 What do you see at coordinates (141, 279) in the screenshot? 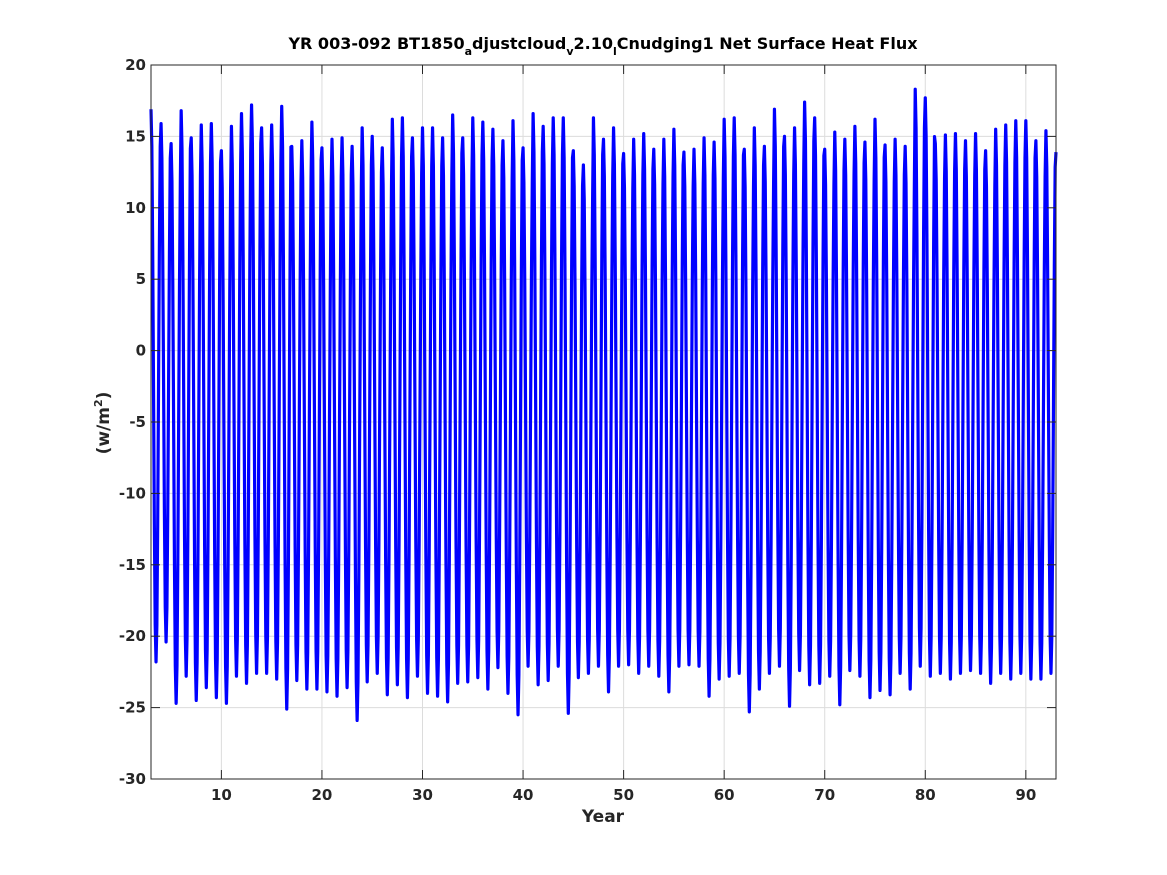
I see `y-tick-label: 5` at bounding box center [141, 279].